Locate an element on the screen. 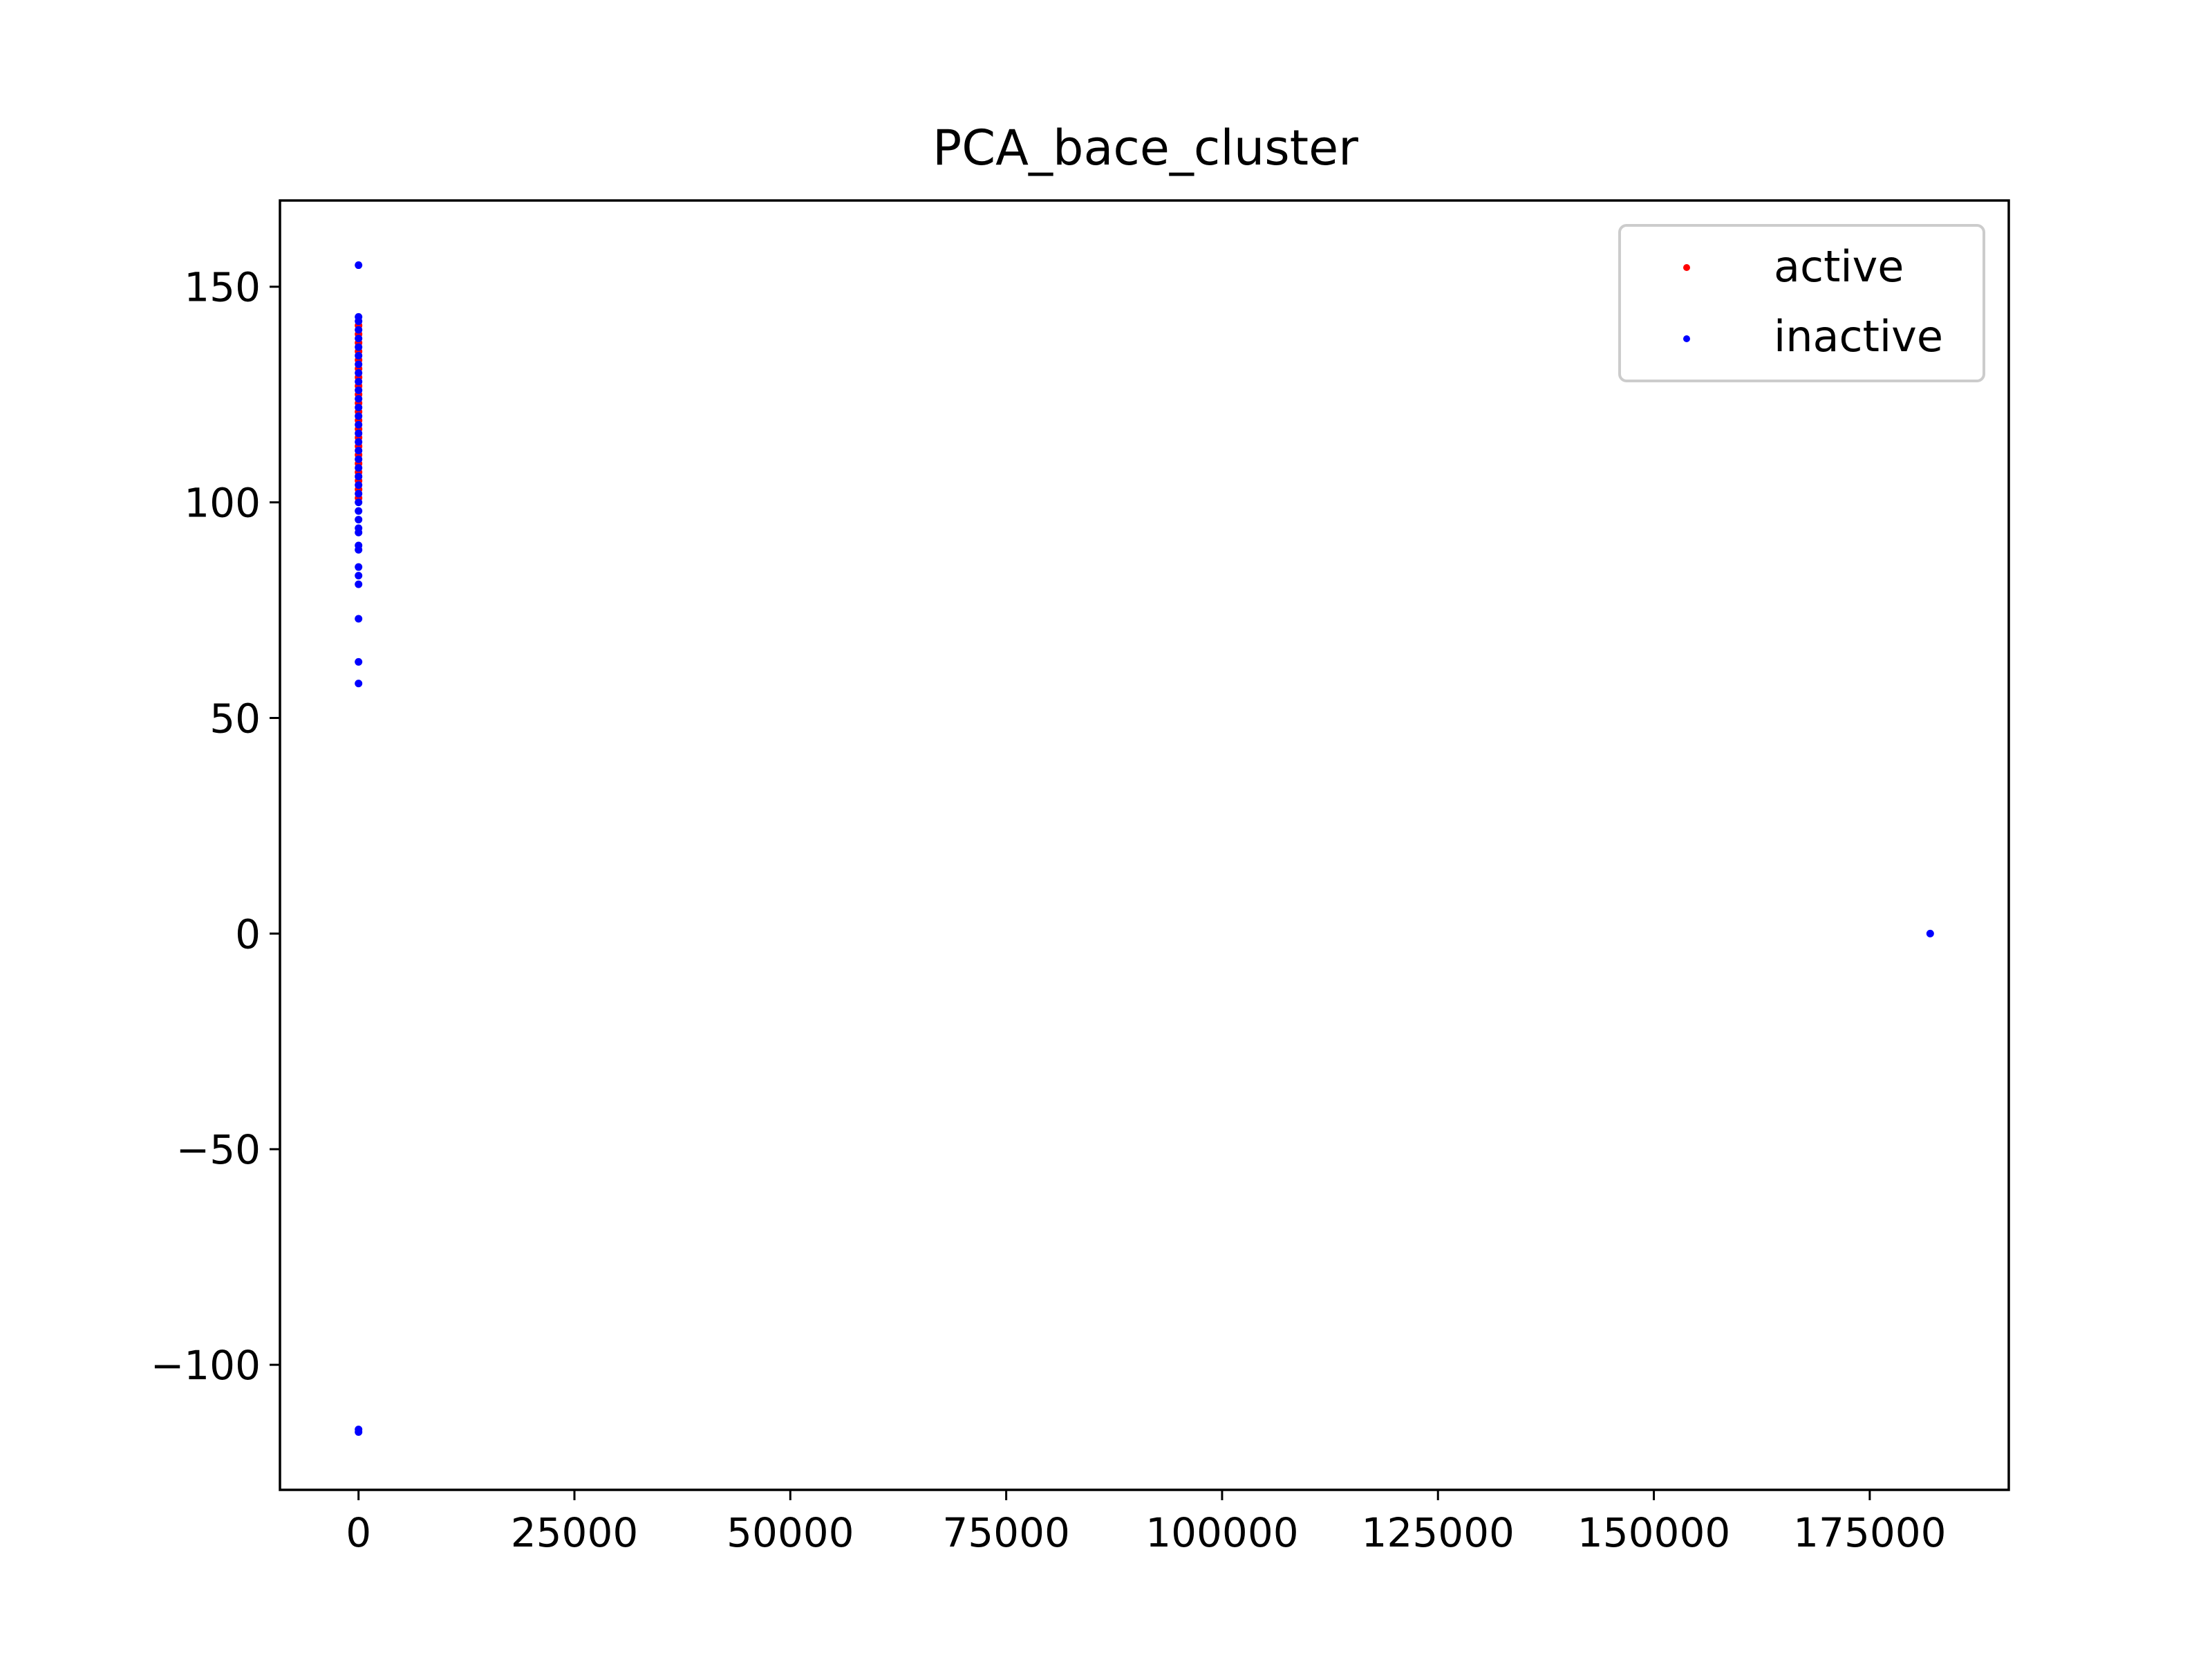 The height and width of the screenshot is (1662, 2212). y-tick-label: 100 is located at coordinates (222, 504).